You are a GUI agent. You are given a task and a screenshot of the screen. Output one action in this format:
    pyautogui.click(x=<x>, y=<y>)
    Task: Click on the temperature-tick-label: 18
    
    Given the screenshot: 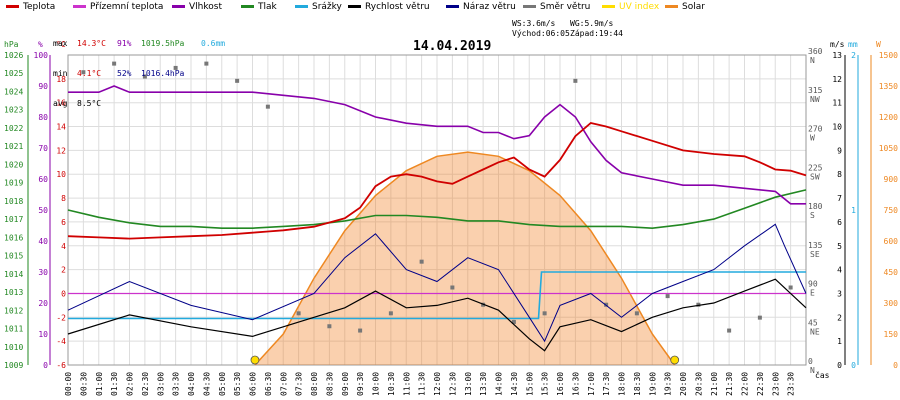 What is the action you would take?
    pyautogui.click(x=61, y=79)
    